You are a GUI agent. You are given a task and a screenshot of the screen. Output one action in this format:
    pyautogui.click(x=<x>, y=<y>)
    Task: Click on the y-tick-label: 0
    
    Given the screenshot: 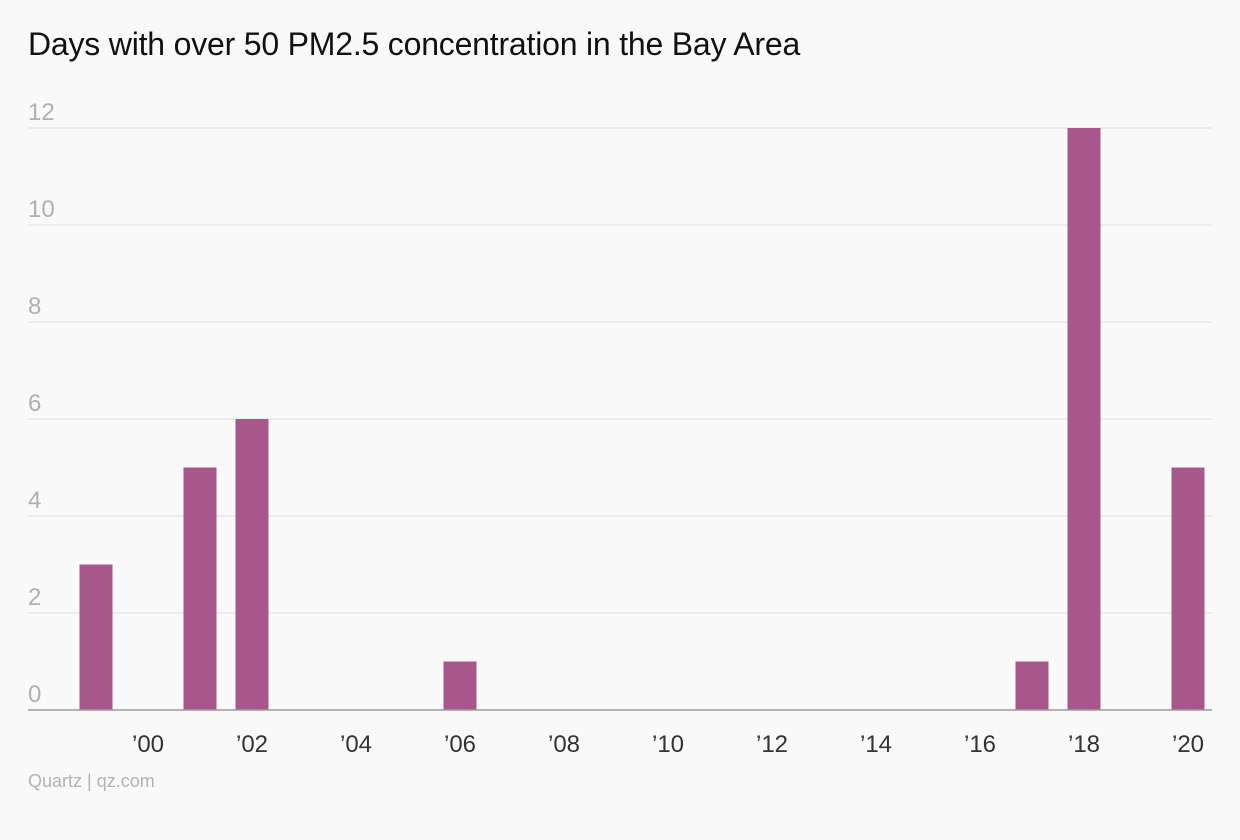 What is the action you would take?
    pyautogui.click(x=34, y=694)
    